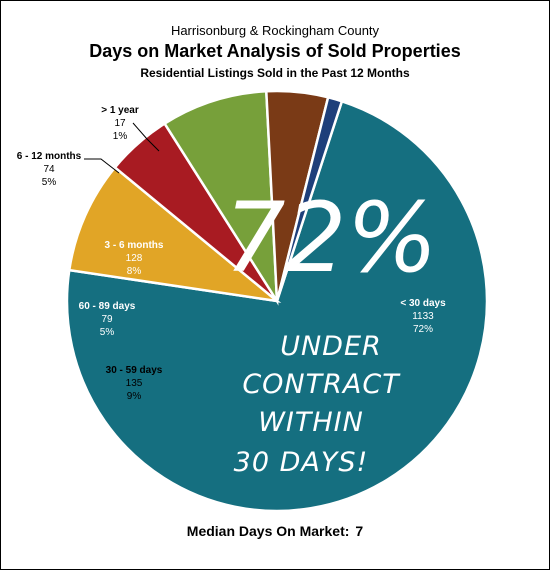 The image size is (550, 570). I want to click on median-days-footer: Median Days On Market: 7, so click(275, 531).